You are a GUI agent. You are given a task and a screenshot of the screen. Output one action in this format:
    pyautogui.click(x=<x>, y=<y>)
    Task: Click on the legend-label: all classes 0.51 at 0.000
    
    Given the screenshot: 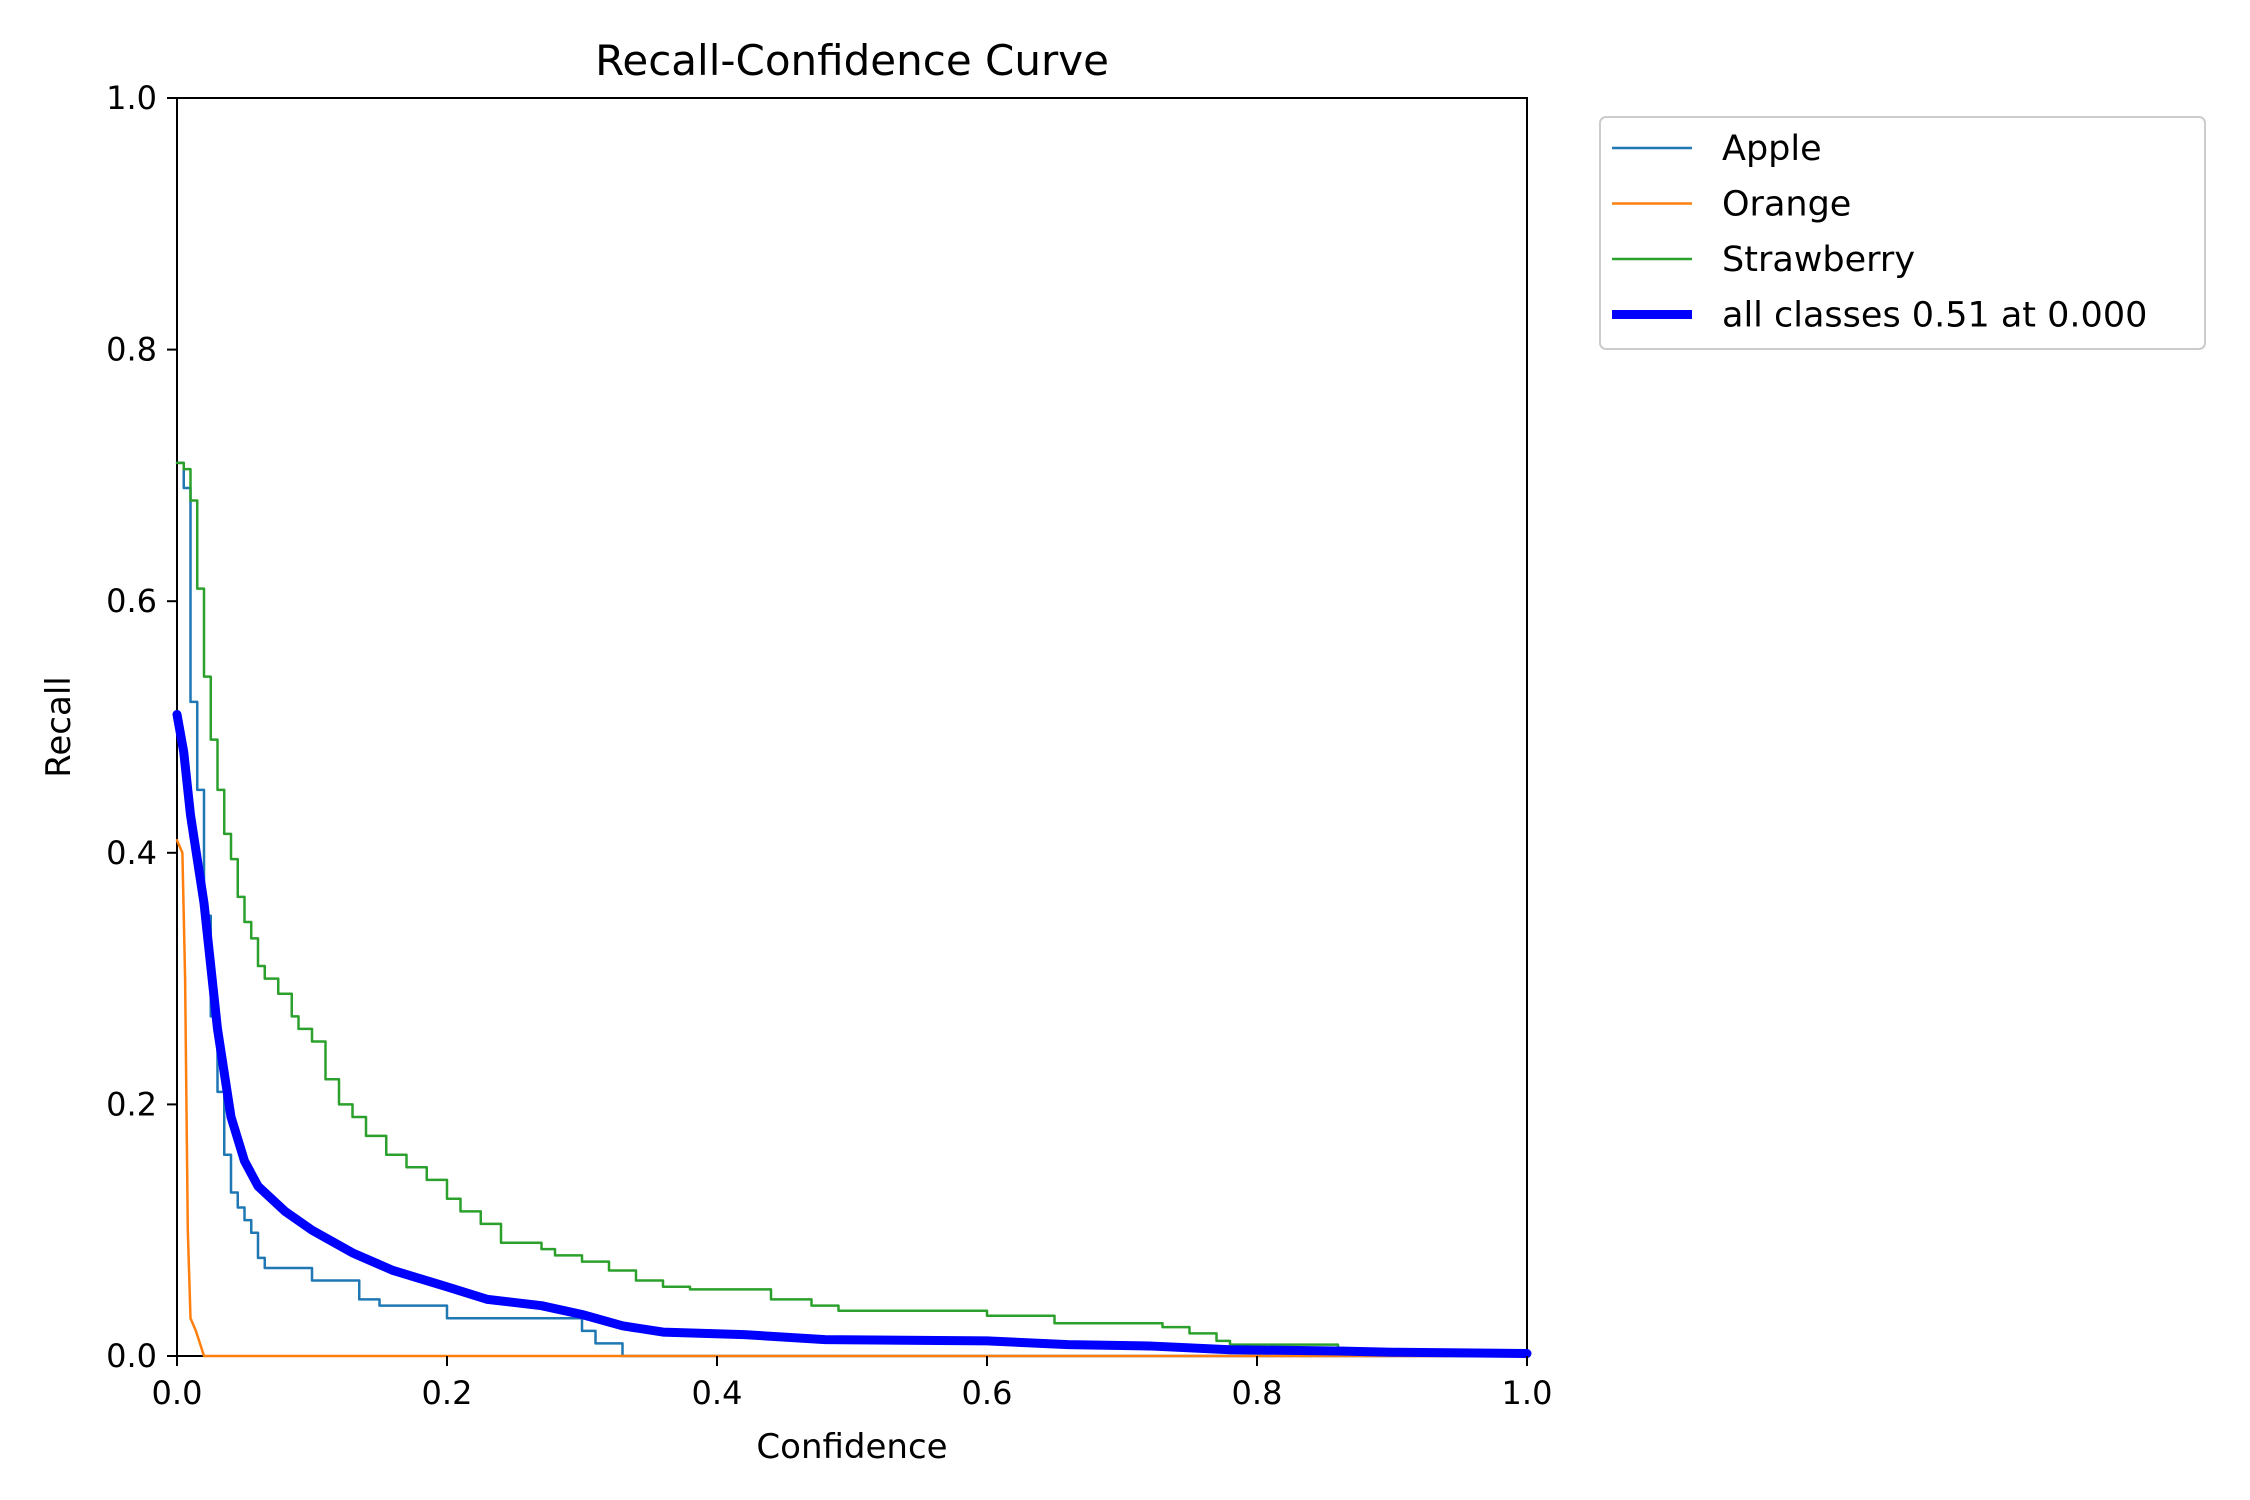 What is the action you would take?
    pyautogui.click(x=1934, y=316)
    